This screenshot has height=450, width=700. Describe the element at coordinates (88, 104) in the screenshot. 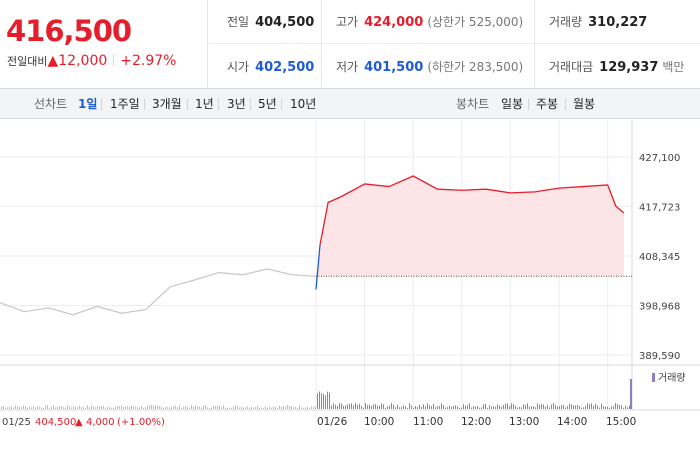

I see `tab-1day: 1일` at that location.